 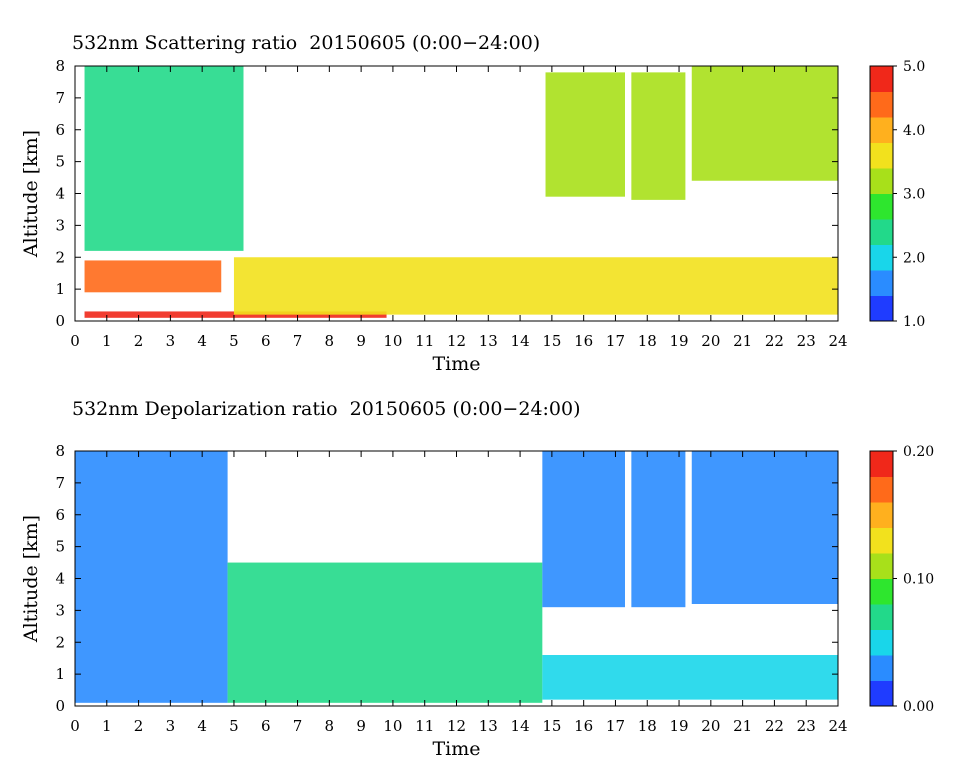 What do you see at coordinates (60, 194) in the screenshot?
I see `y-tick-label: 4` at bounding box center [60, 194].